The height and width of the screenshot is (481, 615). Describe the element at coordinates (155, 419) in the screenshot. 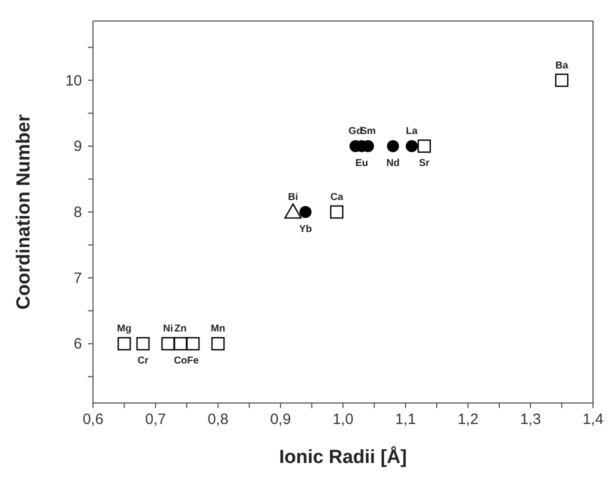

I see `x-tick-label: 0,7` at that location.